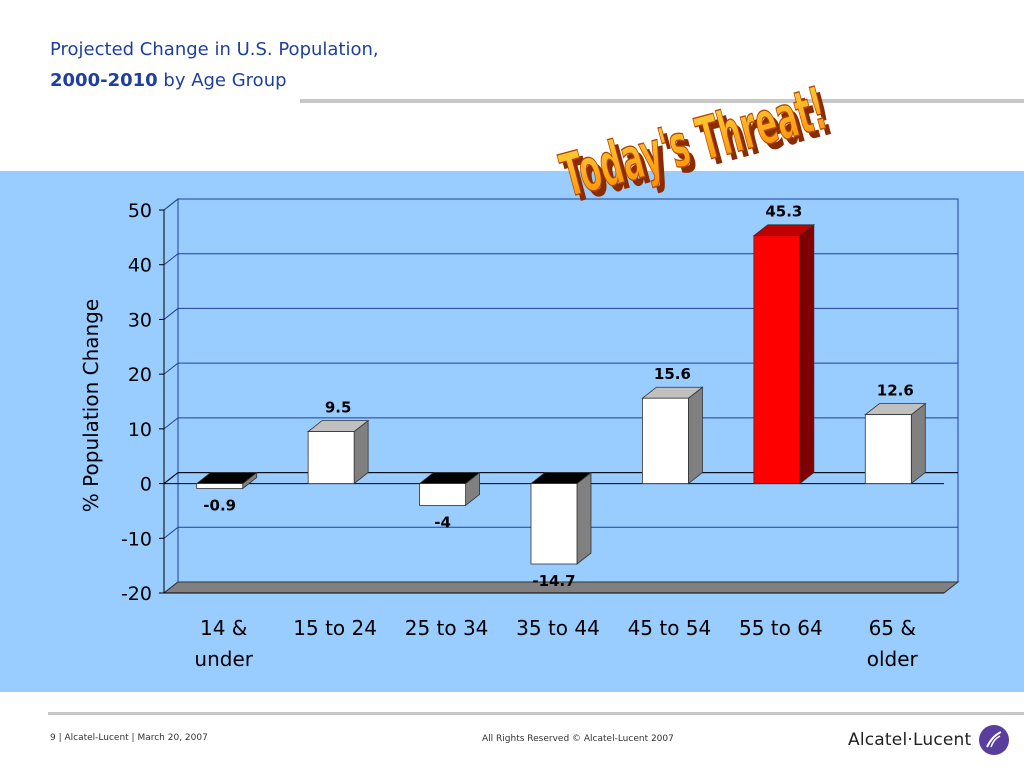  What do you see at coordinates (140, 320) in the screenshot?
I see `y-tick-label: 30` at bounding box center [140, 320].